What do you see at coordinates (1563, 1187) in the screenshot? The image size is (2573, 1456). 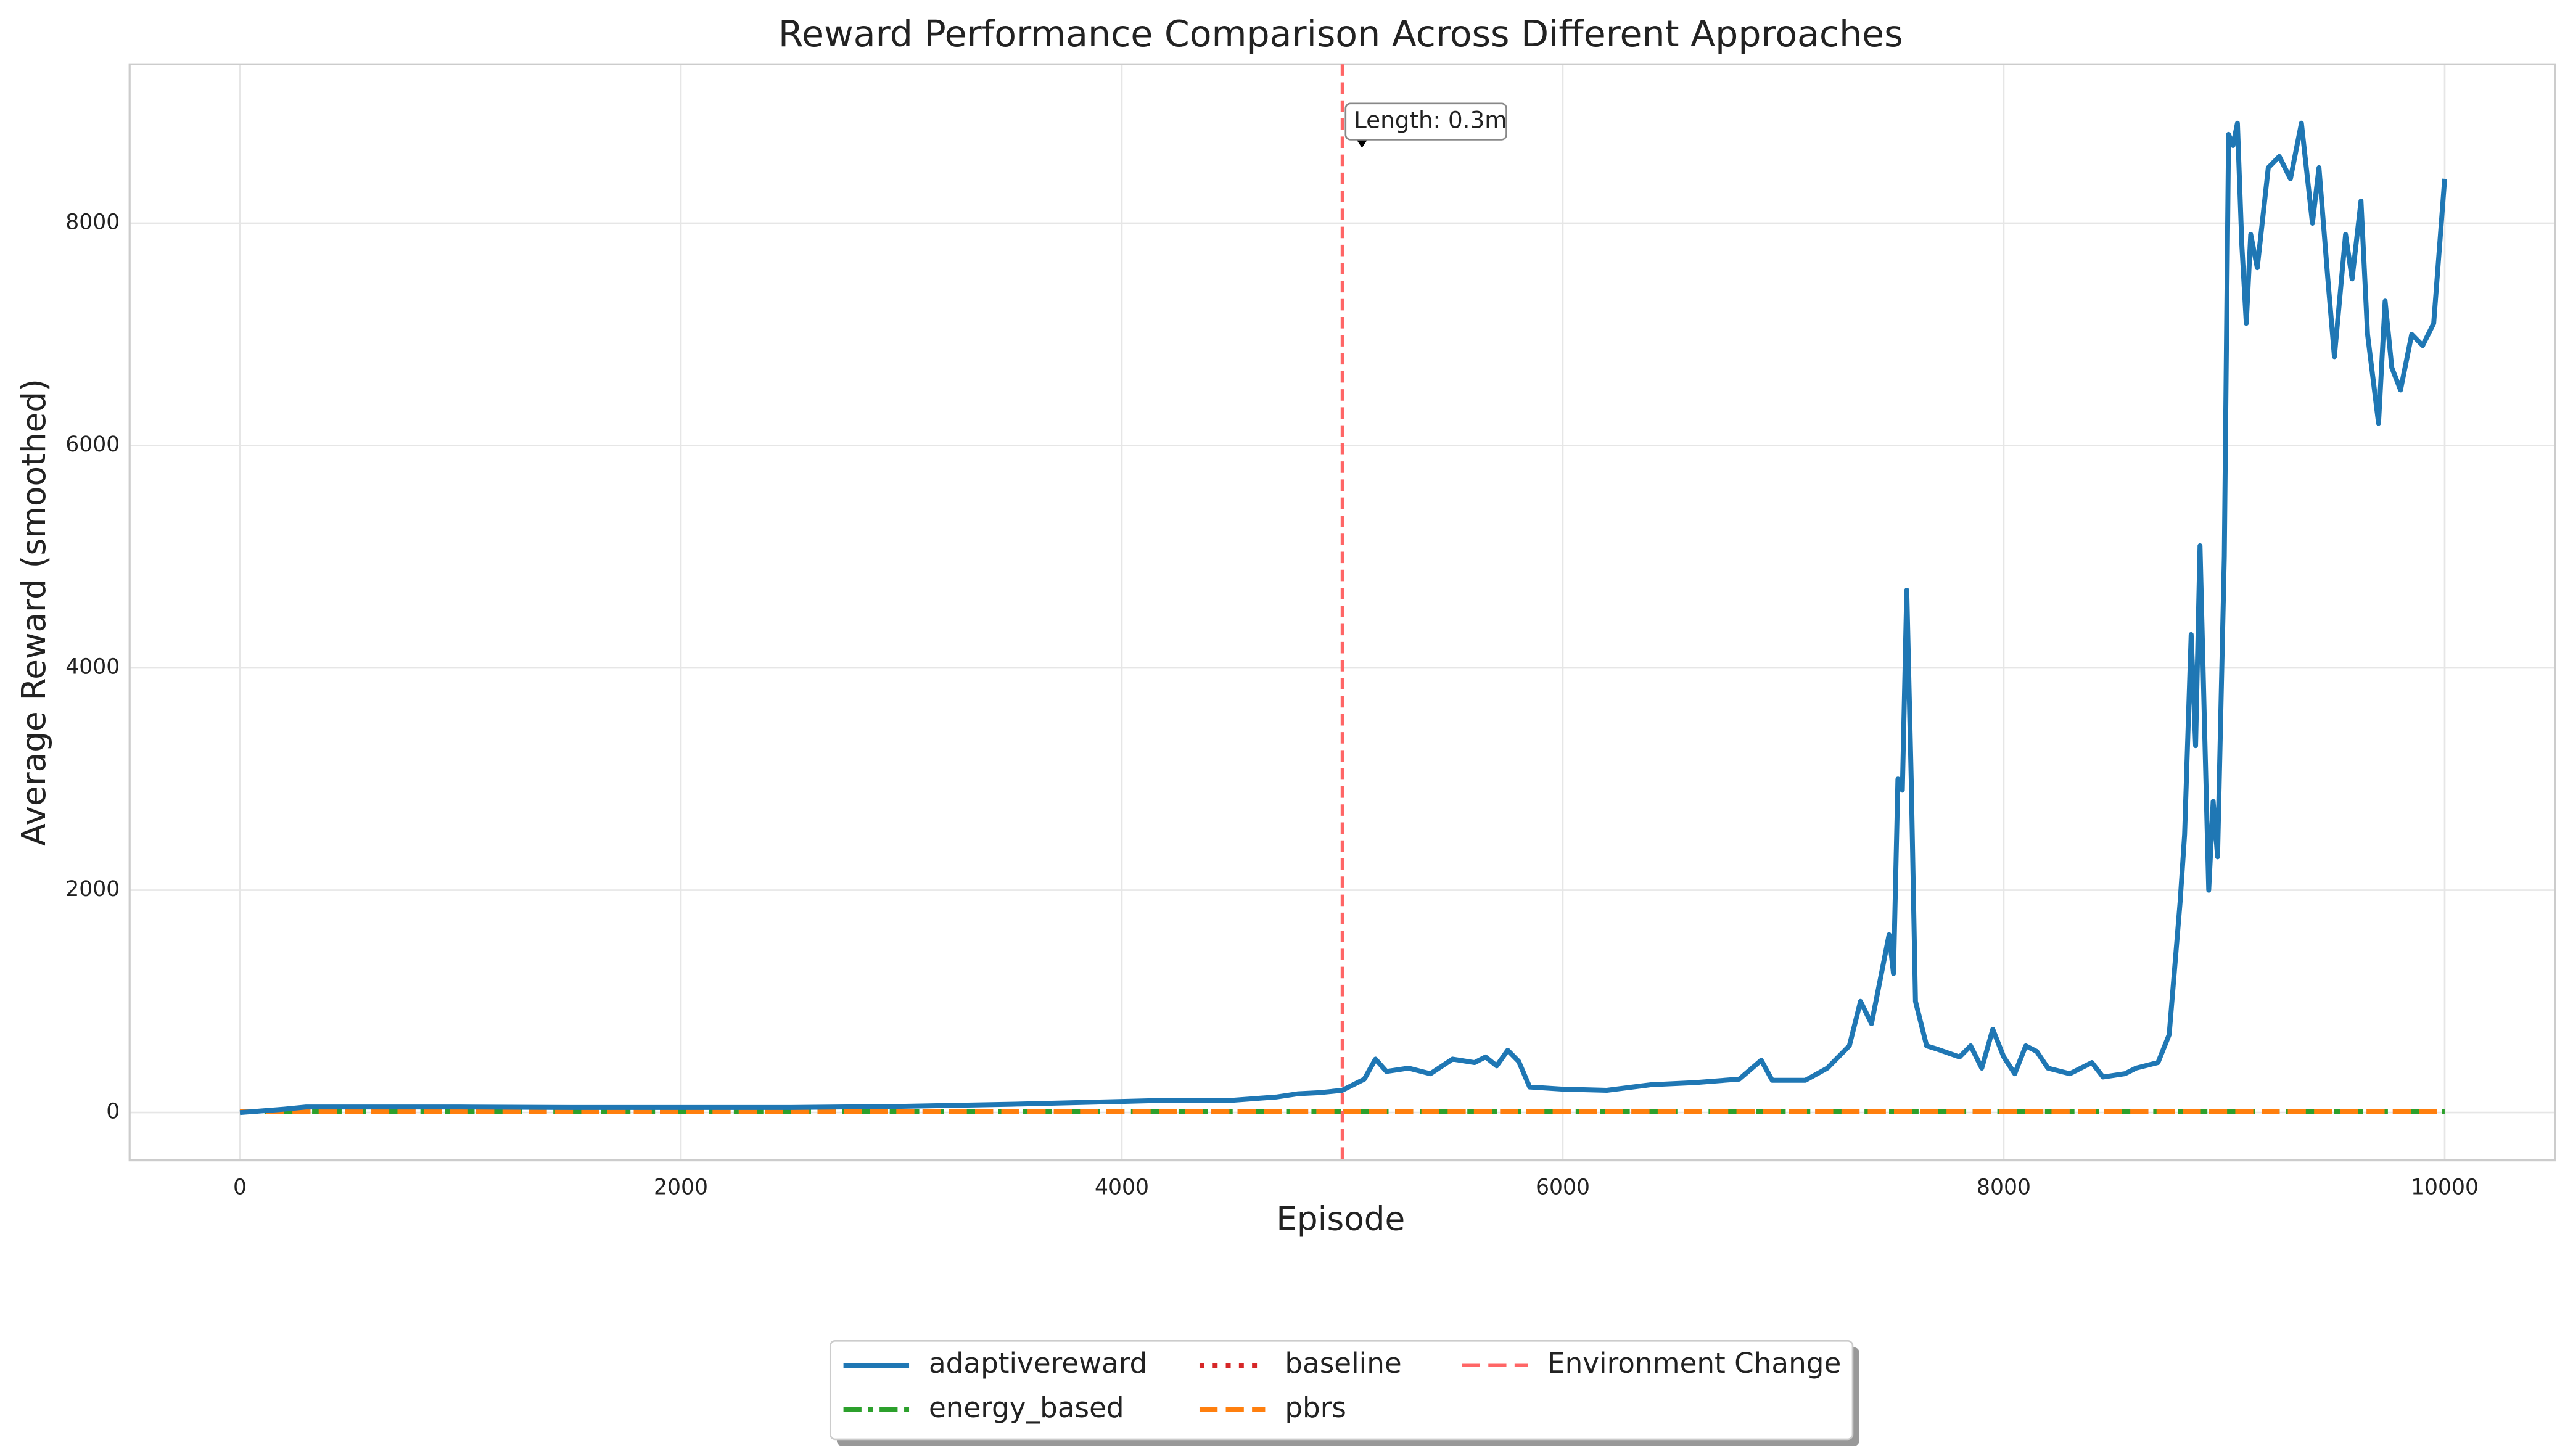 I see `x-tick-label: 6000` at bounding box center [1563, 1187].